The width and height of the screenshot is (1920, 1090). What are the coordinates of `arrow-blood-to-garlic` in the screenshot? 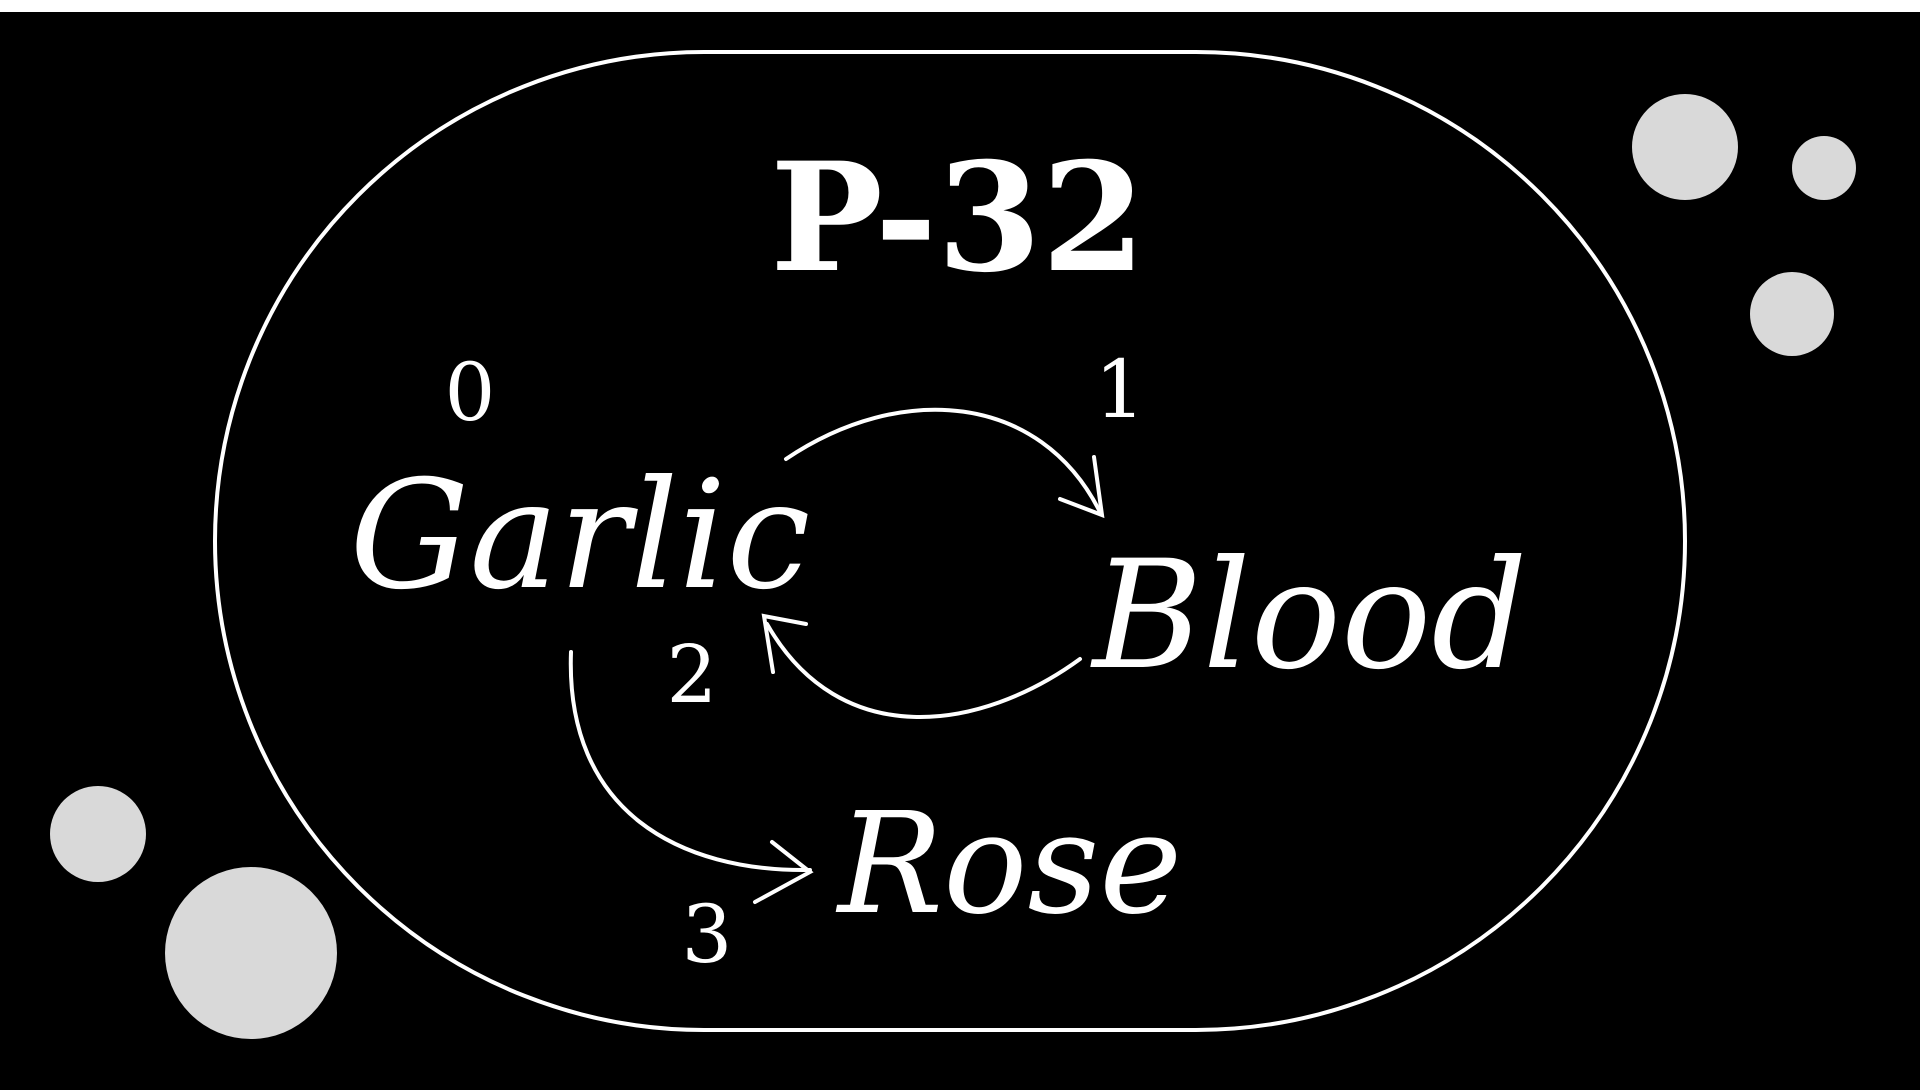 It's located at (921, 666).